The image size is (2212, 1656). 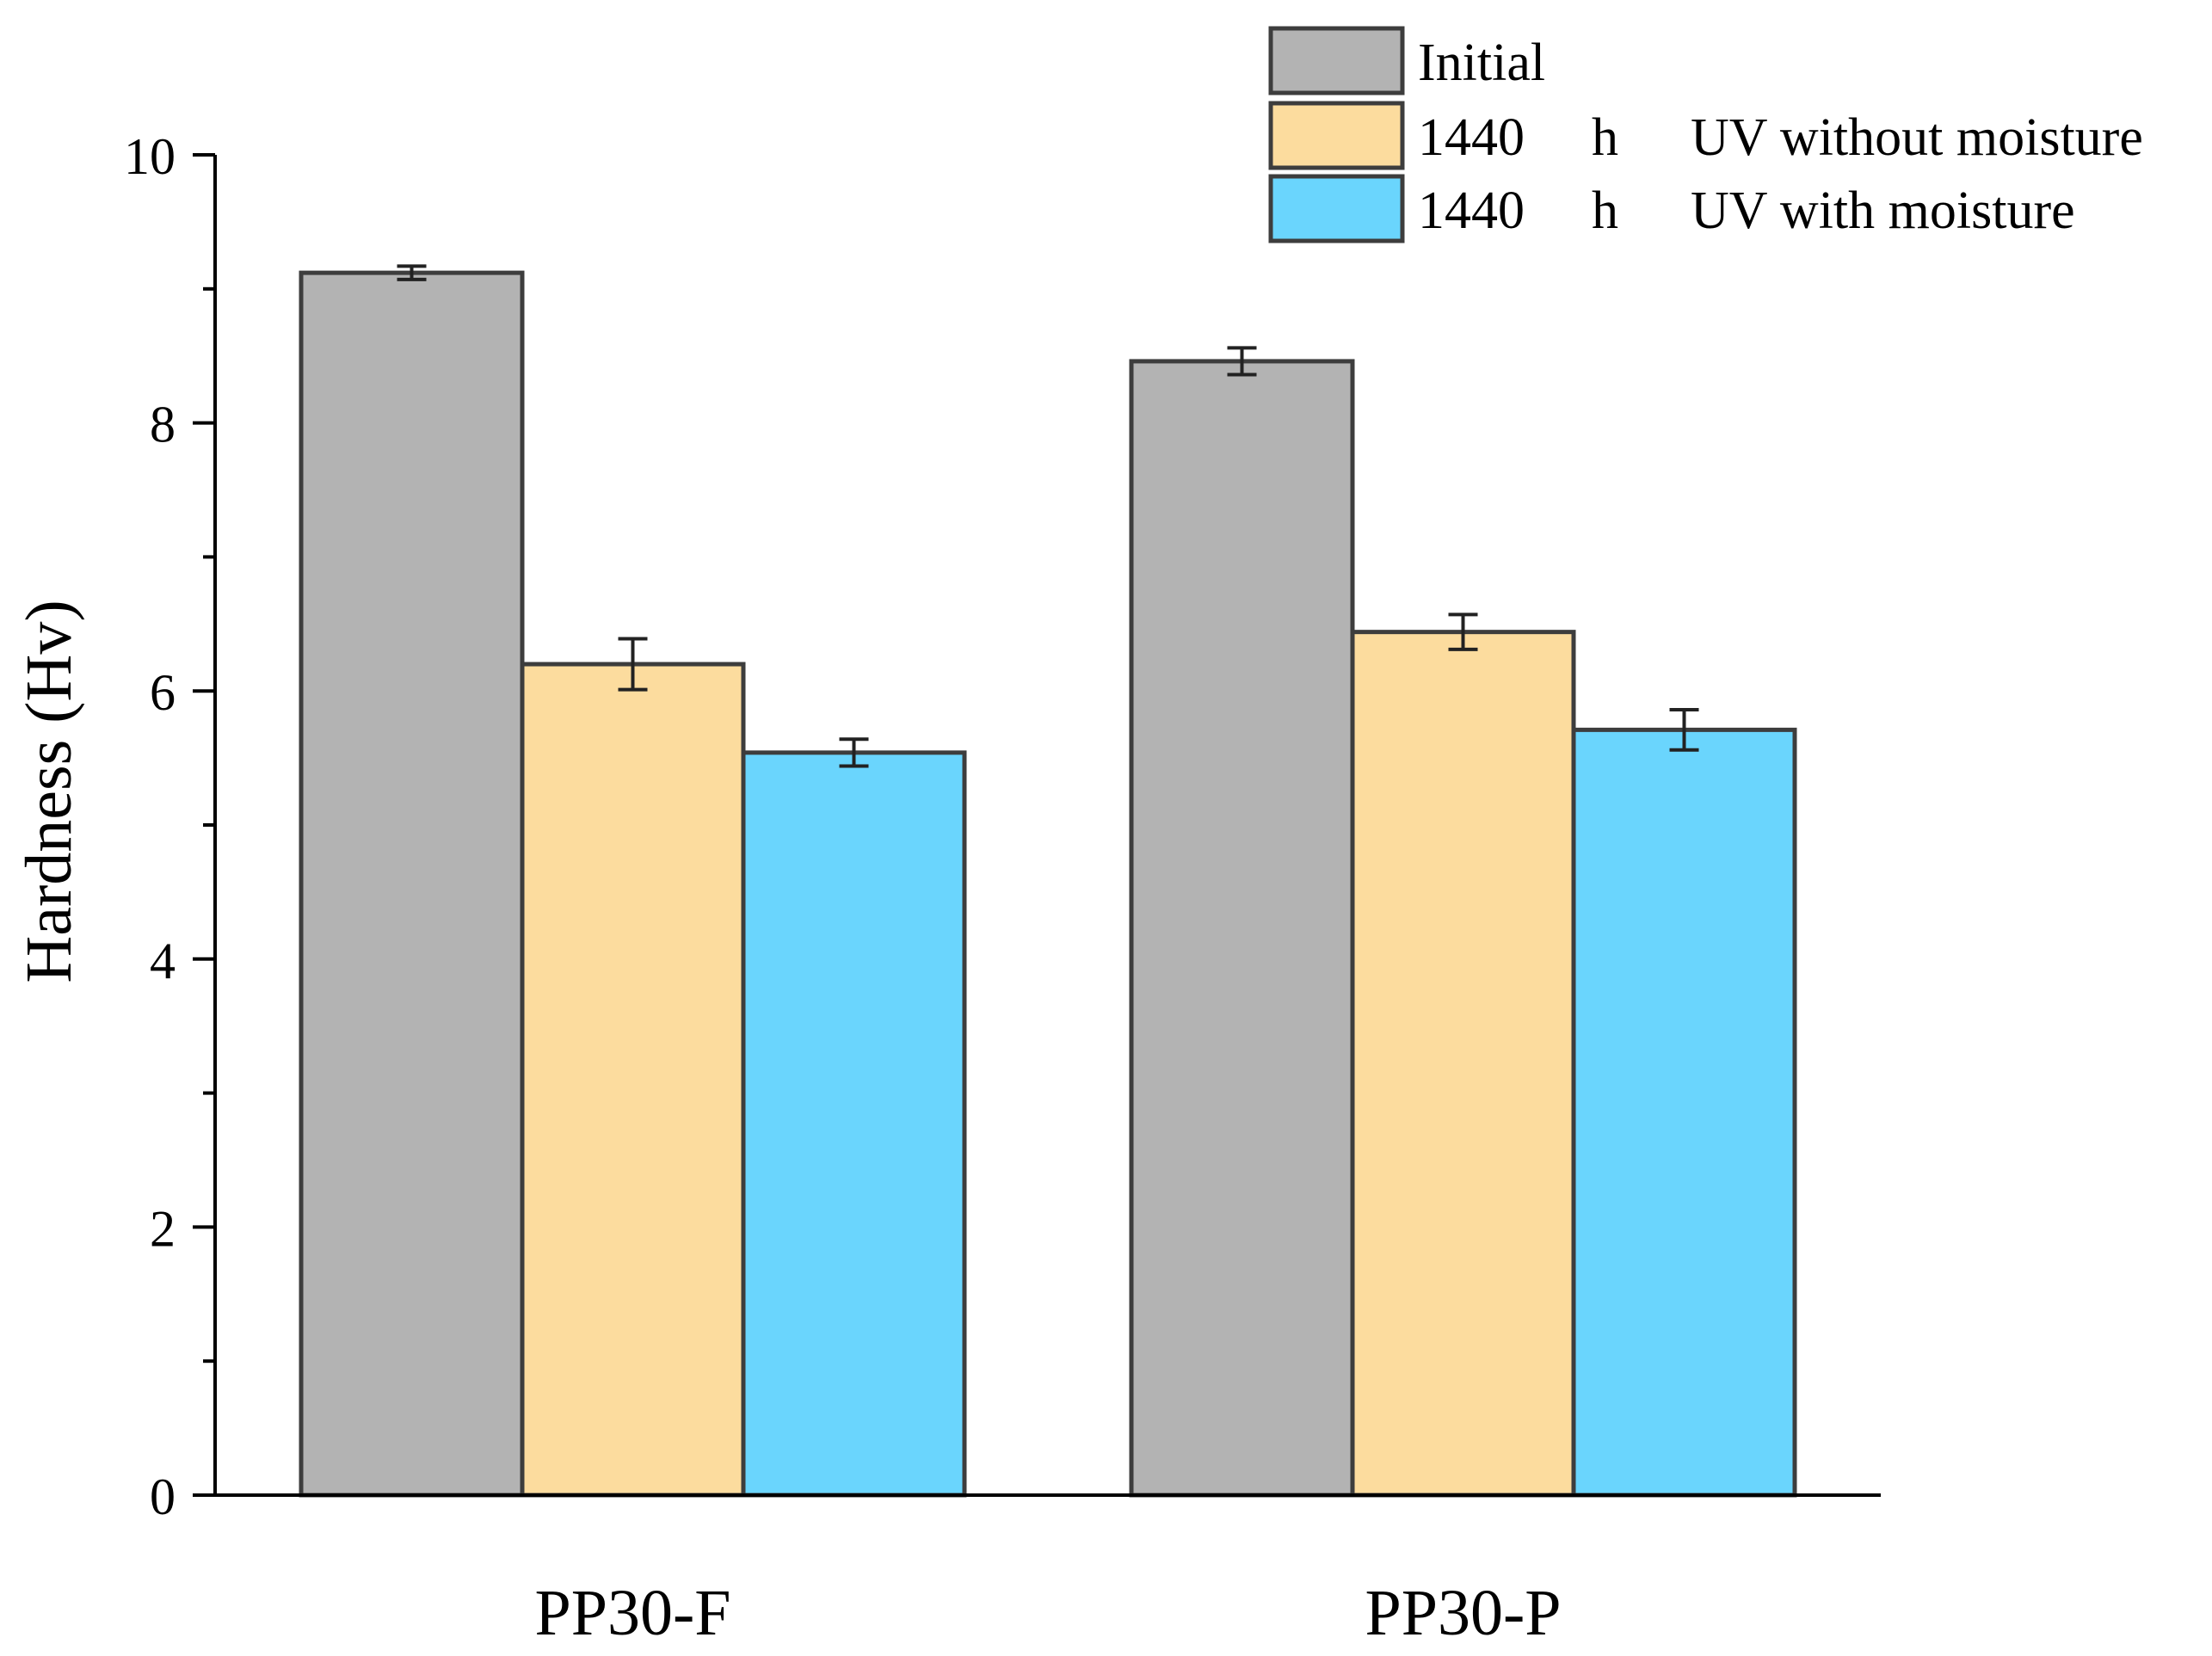 I want to click on x-tick-label: PP30-F, so click(x=632, y=1613).